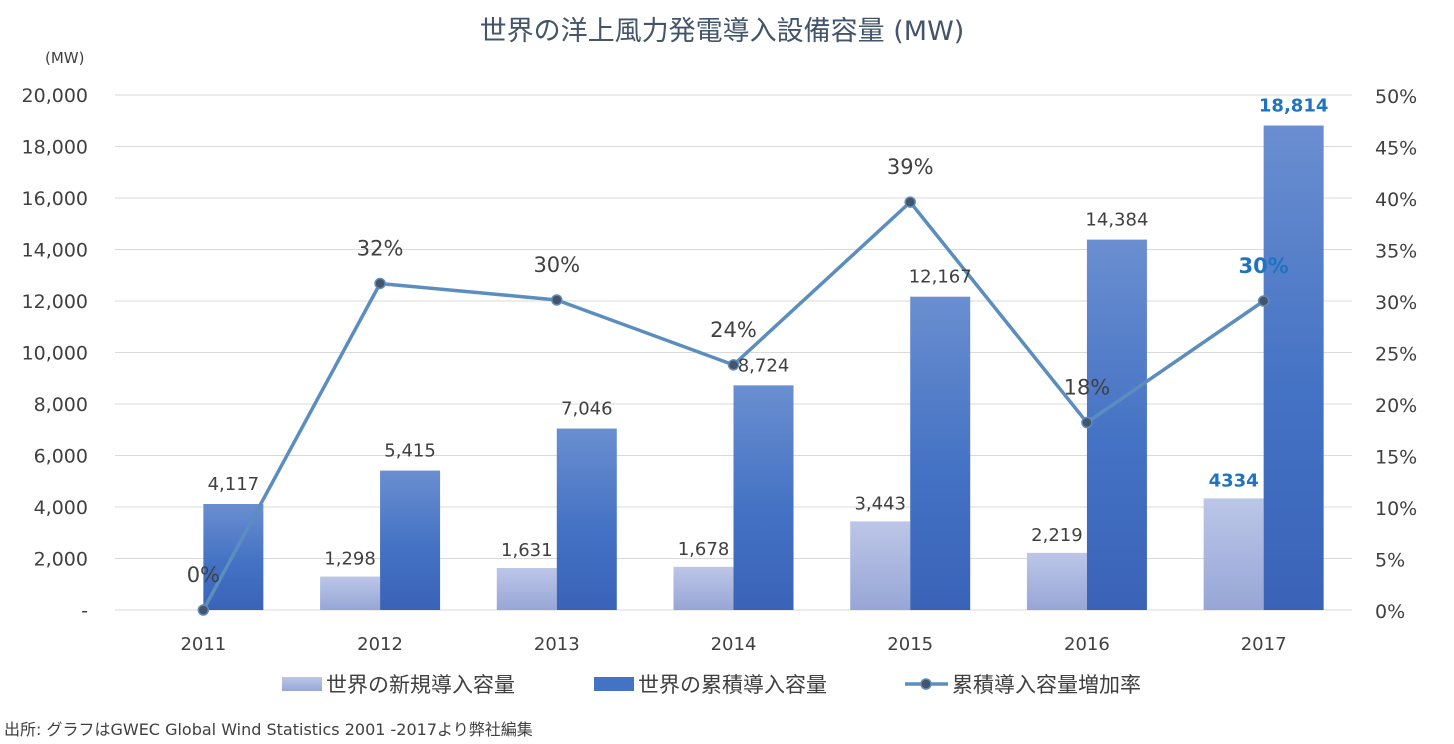  I want to click on y-tick-label: 18,000, so click(55, 148).